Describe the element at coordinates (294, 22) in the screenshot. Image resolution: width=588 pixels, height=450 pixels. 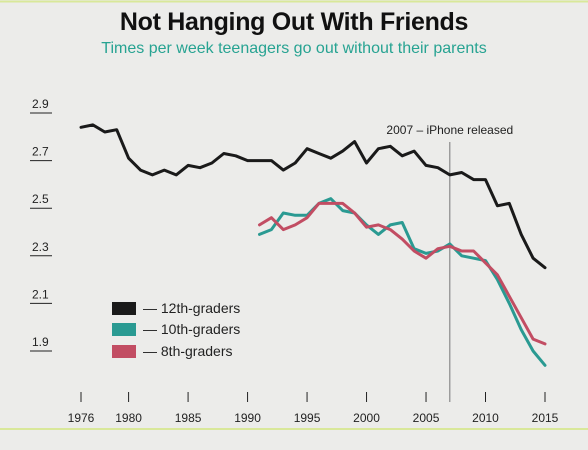
I see `chart-title: Not Hanging Out With Friends` at that location.